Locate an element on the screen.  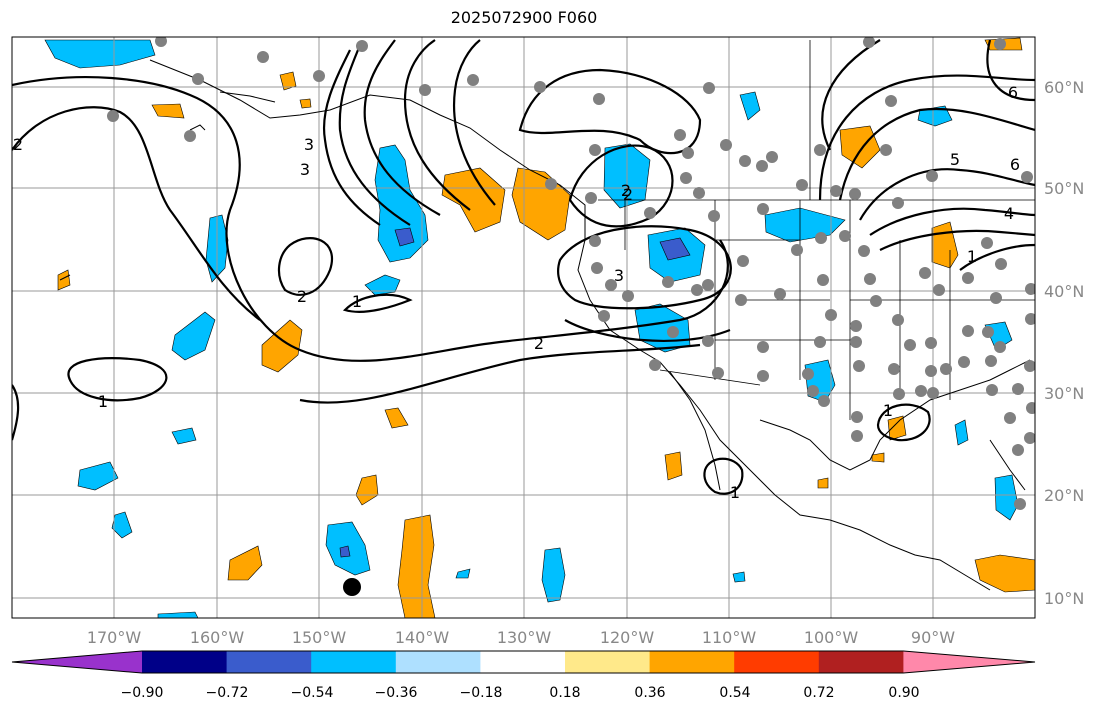
lat-label: 60°N is located at coordinates (1064, 87).